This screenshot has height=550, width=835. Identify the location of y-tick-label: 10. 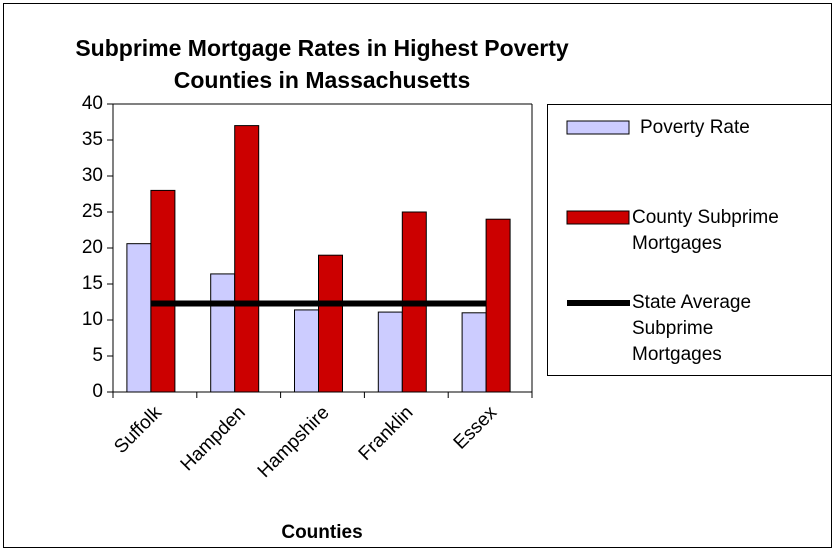
(92, 319).